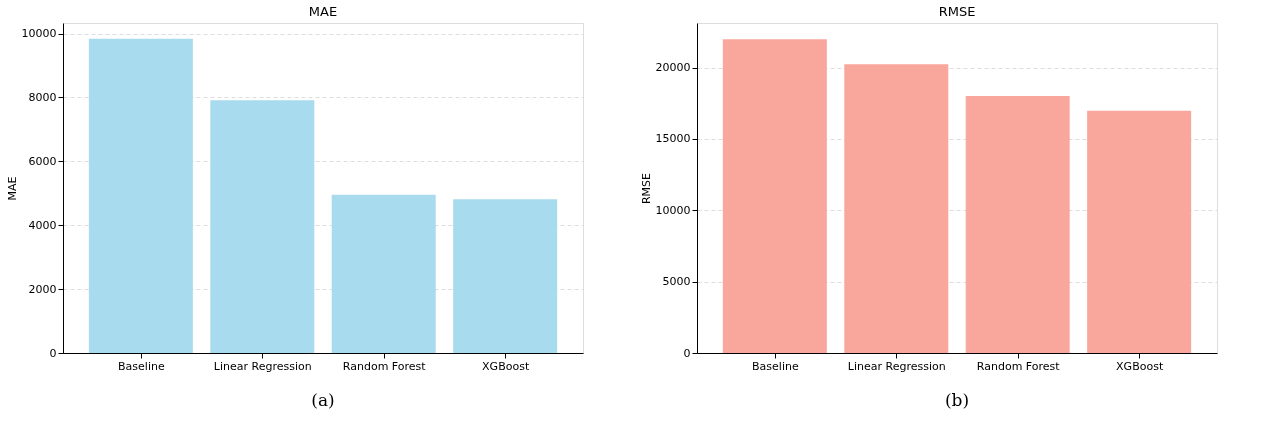 The width and height of the screenshot is (1274, 441). I want to click on y-tick-label: 6000, so click(42, 161).